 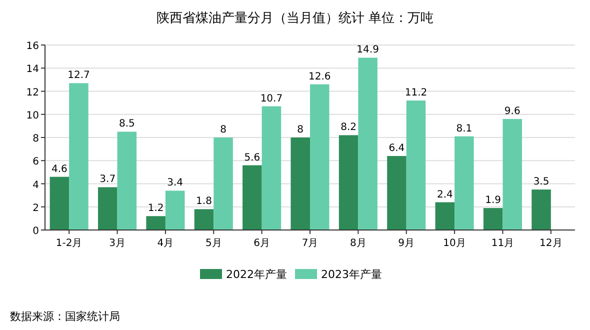 I want to click on x-tick-label: 9月, so click(x=406, y=243).